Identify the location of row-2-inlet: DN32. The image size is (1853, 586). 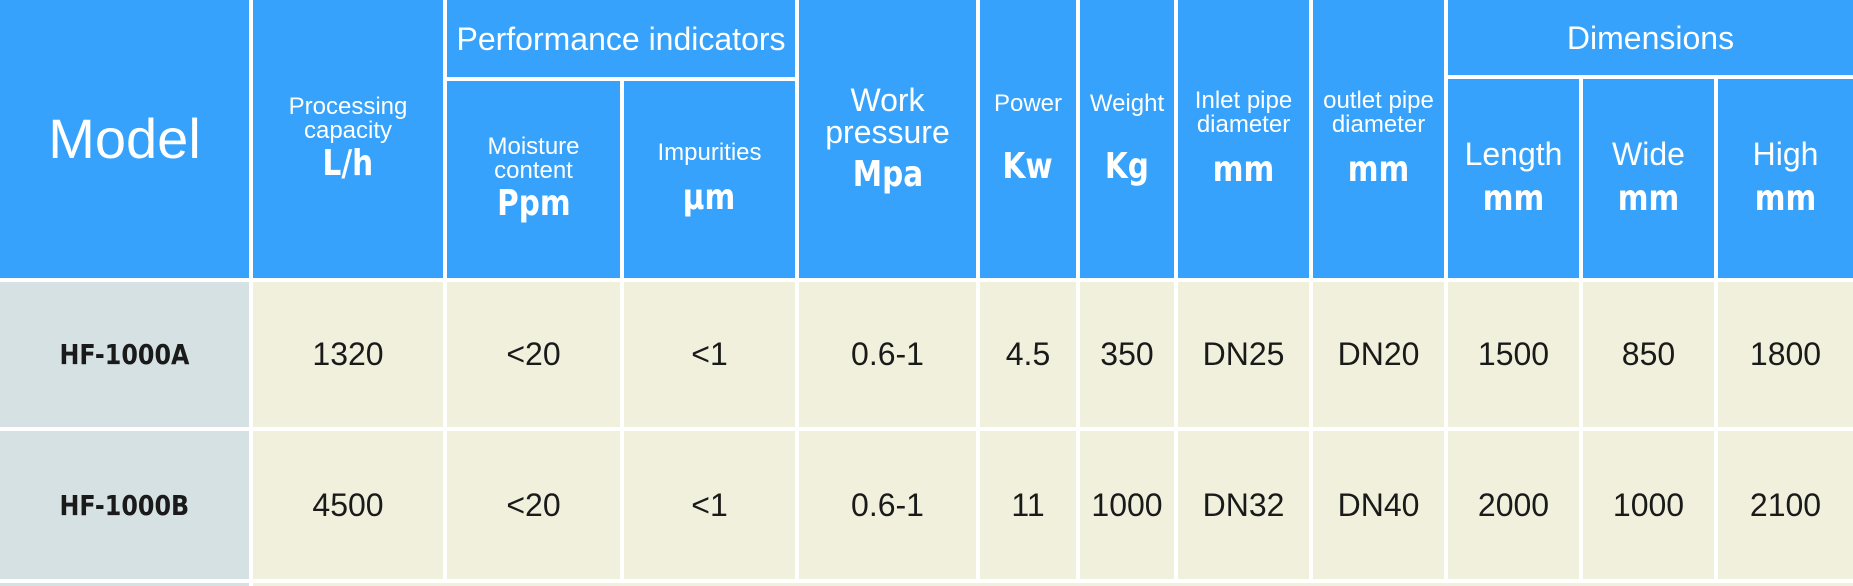
(1243, 505).